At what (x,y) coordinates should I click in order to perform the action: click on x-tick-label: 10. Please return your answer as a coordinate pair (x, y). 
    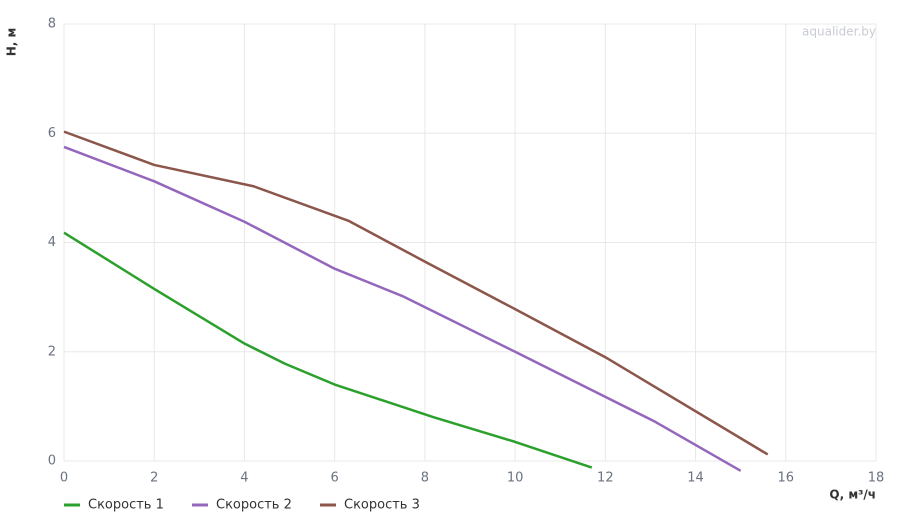
    Looking at the image, I should click on (515, 478).